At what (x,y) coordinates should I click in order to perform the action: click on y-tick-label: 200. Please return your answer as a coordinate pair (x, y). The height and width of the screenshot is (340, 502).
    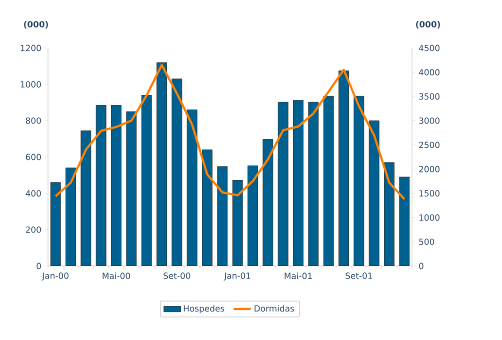
    Looking at the image, I should click on (33, 229).